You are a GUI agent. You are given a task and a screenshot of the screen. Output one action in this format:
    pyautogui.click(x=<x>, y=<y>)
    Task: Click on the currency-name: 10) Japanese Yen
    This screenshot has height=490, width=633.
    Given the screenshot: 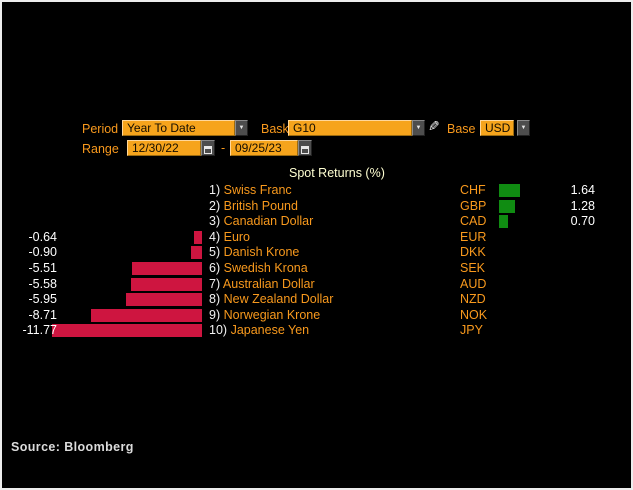 What is the action you would take?
    pyautogui.click(x=259, y=331)
    